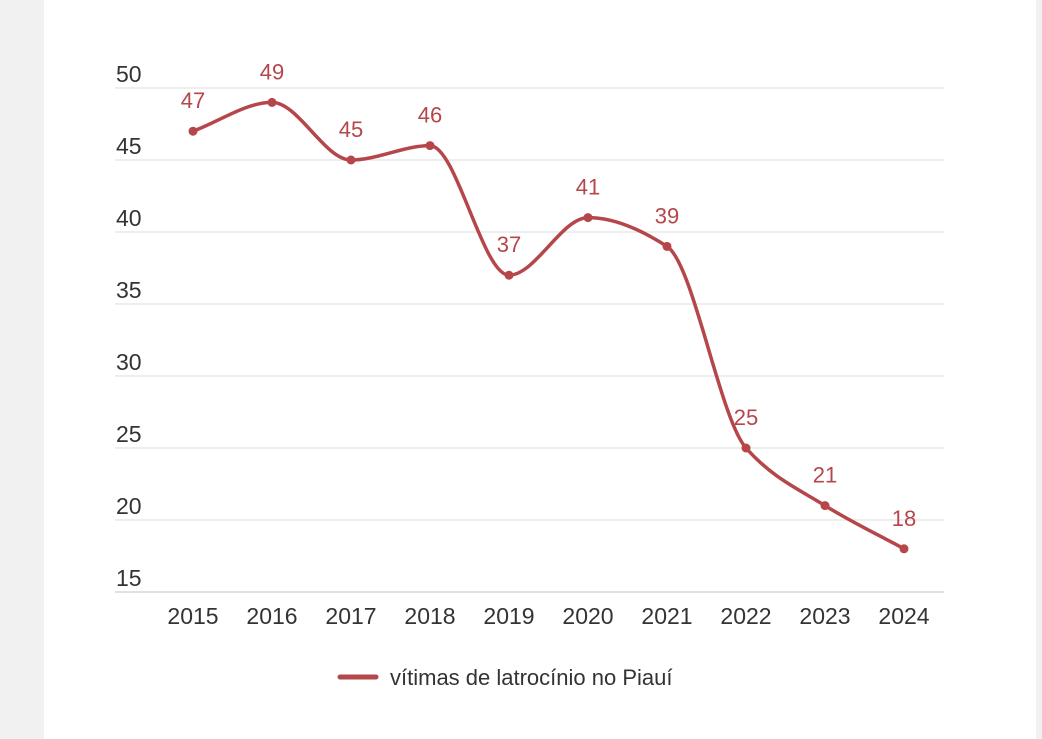 The image size is (1042, 739). What do you see at coordinates (350, 616) in the screenshot?
I see `x-tick-label-2017: 2017` at bounding box center [350, 616].